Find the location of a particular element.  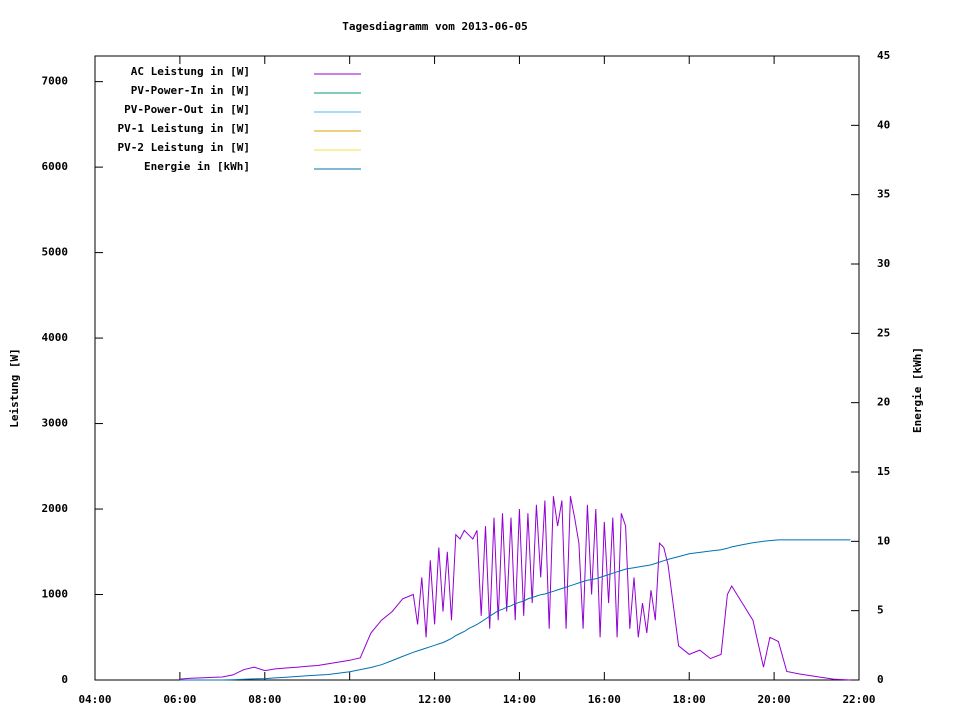

y2-tick-label: 10 is located at coordinates (883, 540).